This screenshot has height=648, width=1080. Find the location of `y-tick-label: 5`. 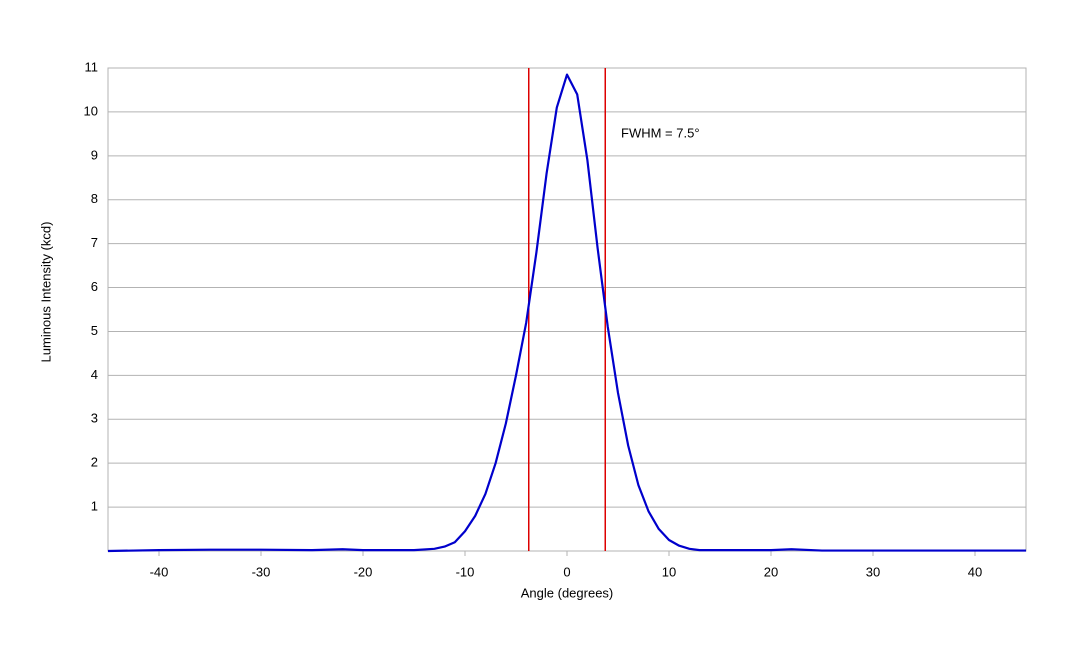

y-tick-label: 5 is located at coordinates (94, 330).